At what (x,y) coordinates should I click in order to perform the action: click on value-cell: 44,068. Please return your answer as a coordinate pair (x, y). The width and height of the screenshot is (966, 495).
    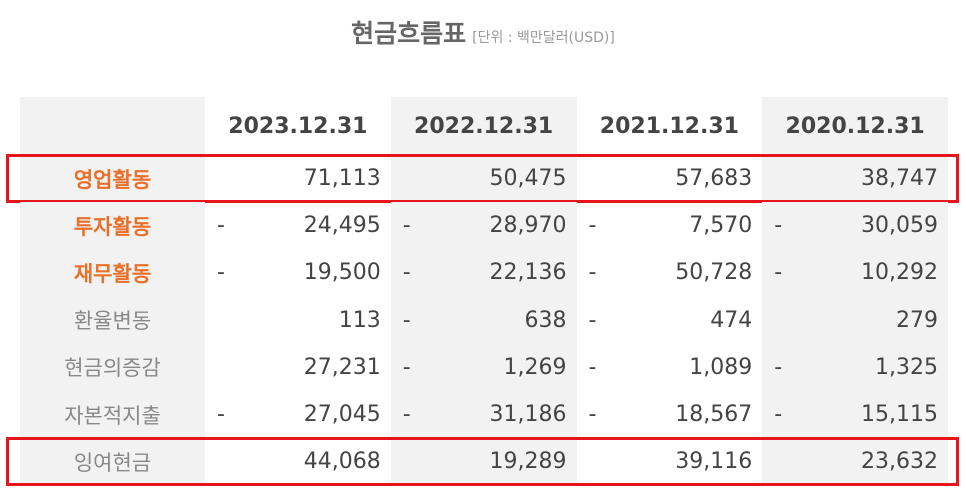
    Looking at the image, I should click on (342, 462).